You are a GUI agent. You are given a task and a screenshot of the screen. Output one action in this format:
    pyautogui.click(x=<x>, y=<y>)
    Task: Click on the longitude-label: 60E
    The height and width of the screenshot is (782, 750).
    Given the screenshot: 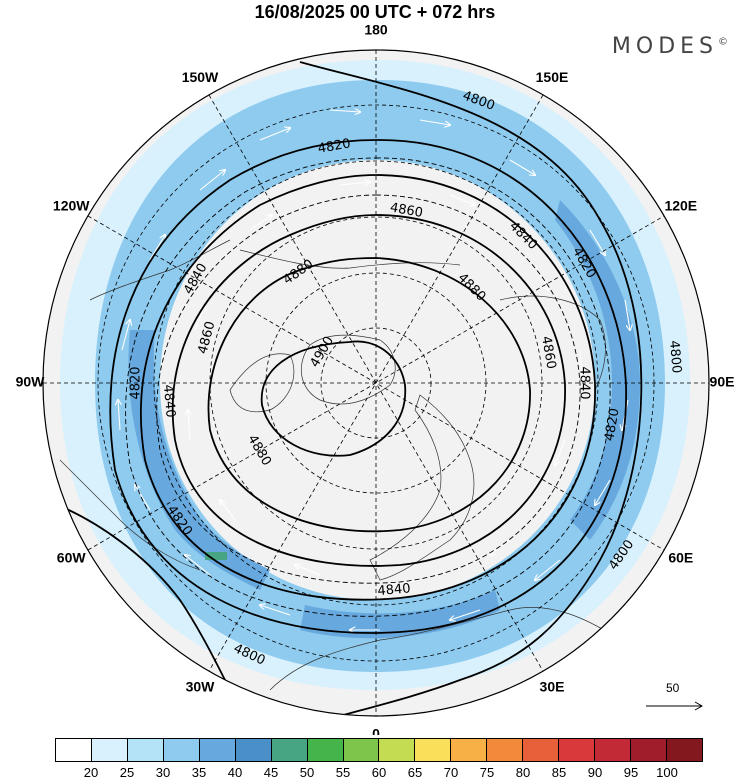 What is the action you would take?
    pyautogui.click(x=680, y=558)
    